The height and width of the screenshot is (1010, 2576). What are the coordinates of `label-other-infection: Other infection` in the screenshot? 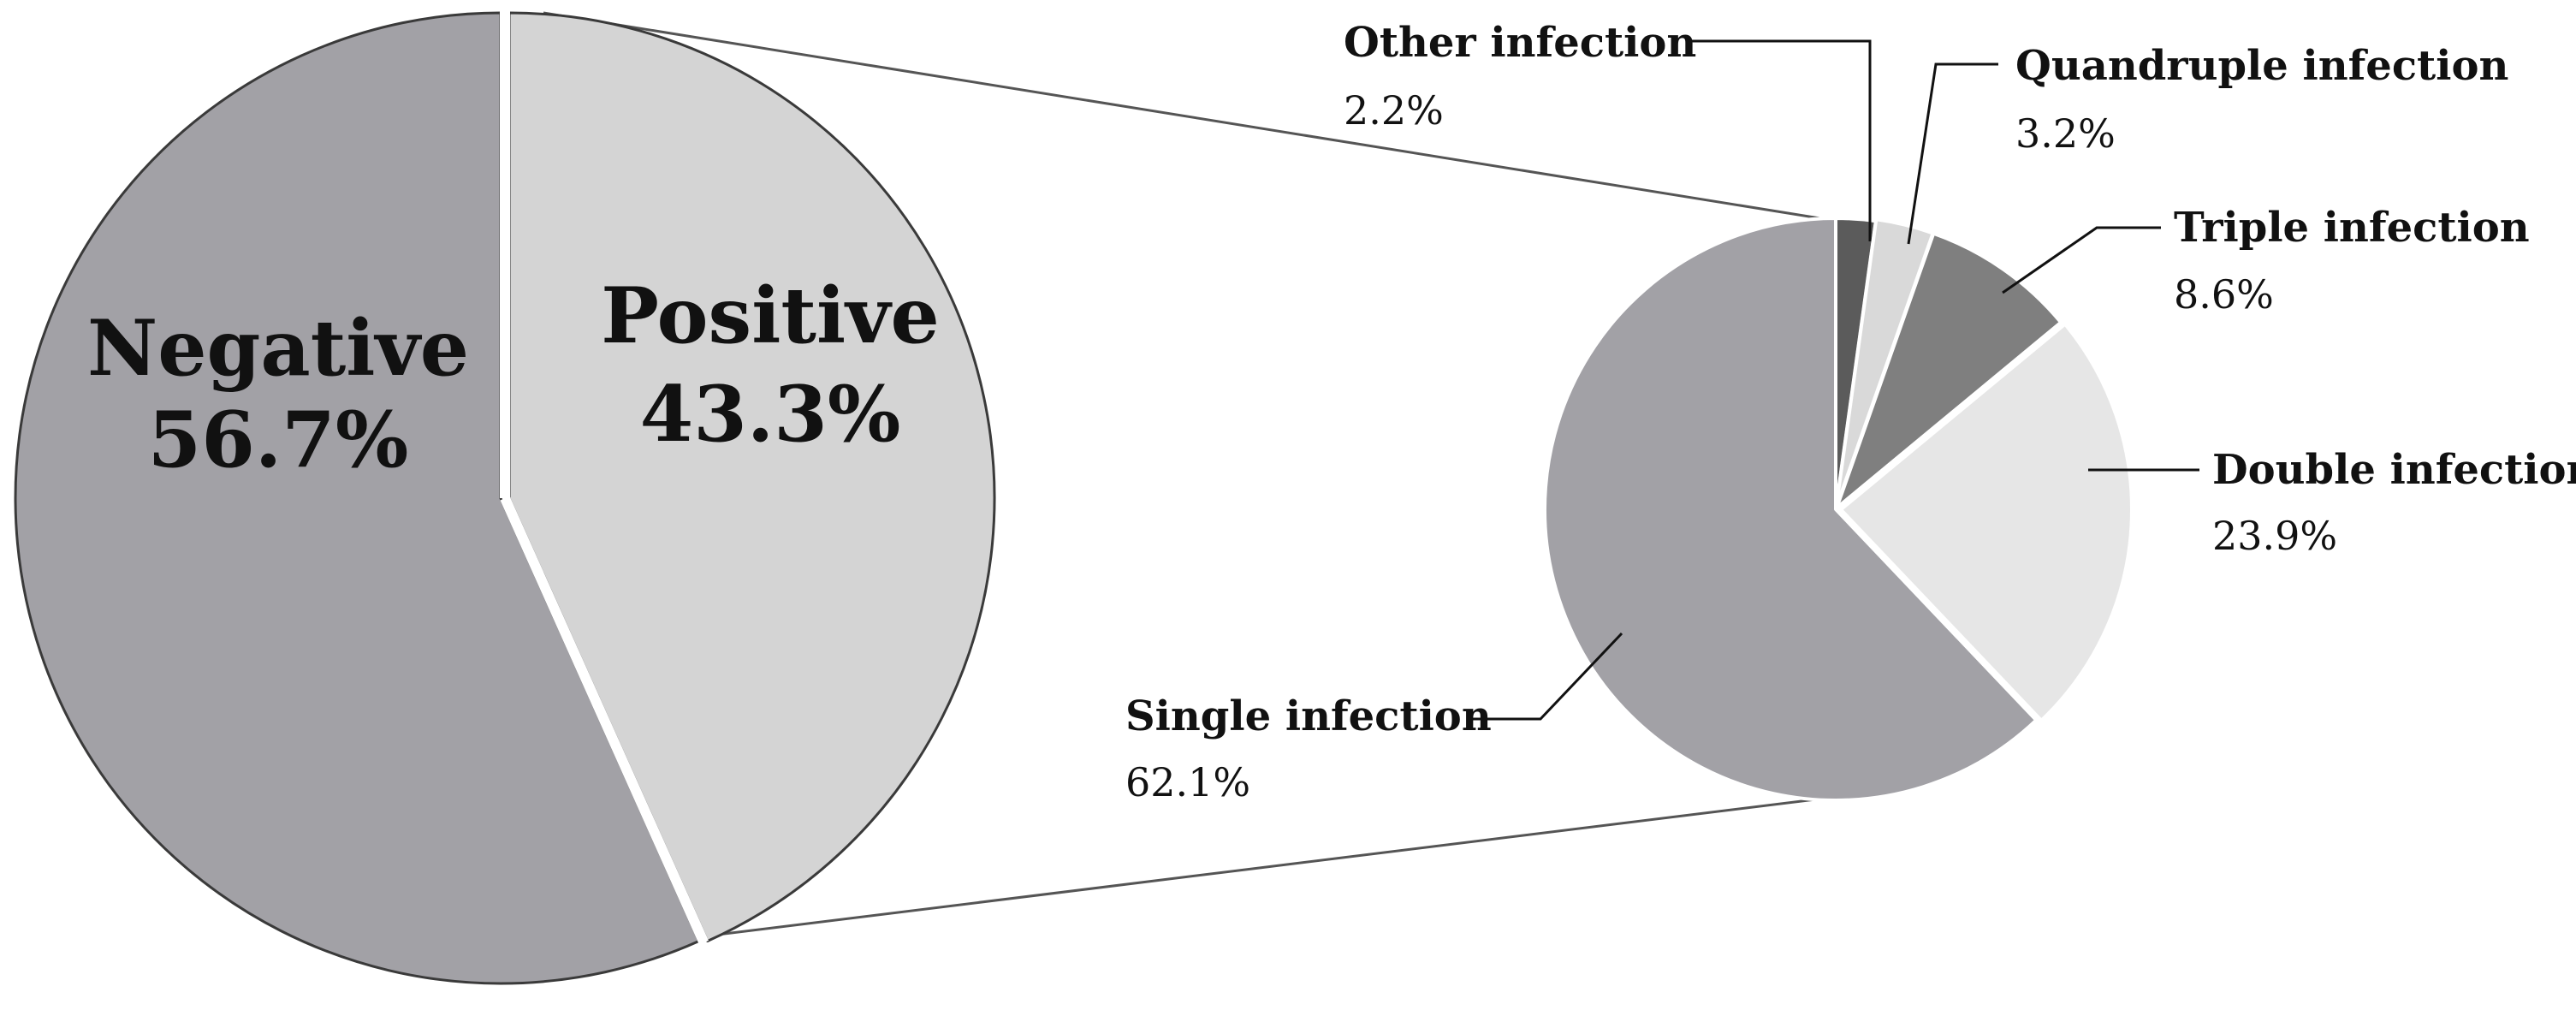 It's located at (1520, 43).